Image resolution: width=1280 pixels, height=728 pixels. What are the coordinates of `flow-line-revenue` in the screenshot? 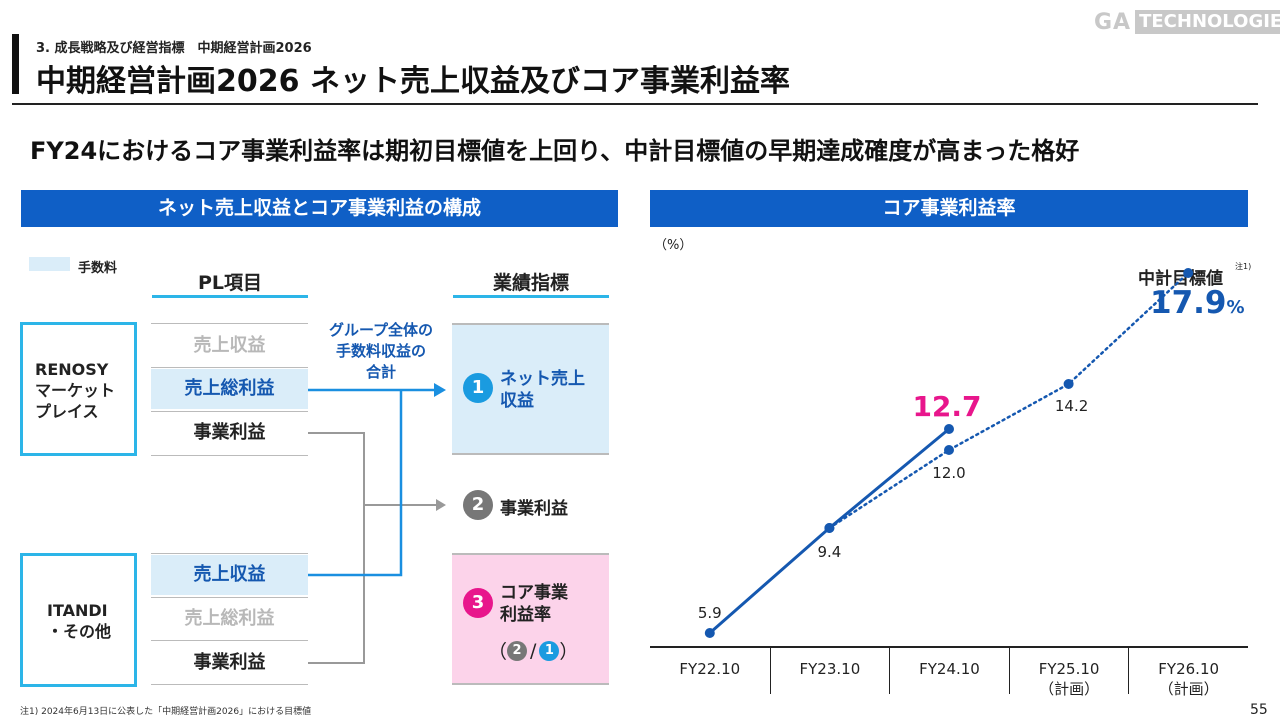 It's located at (355, 483).